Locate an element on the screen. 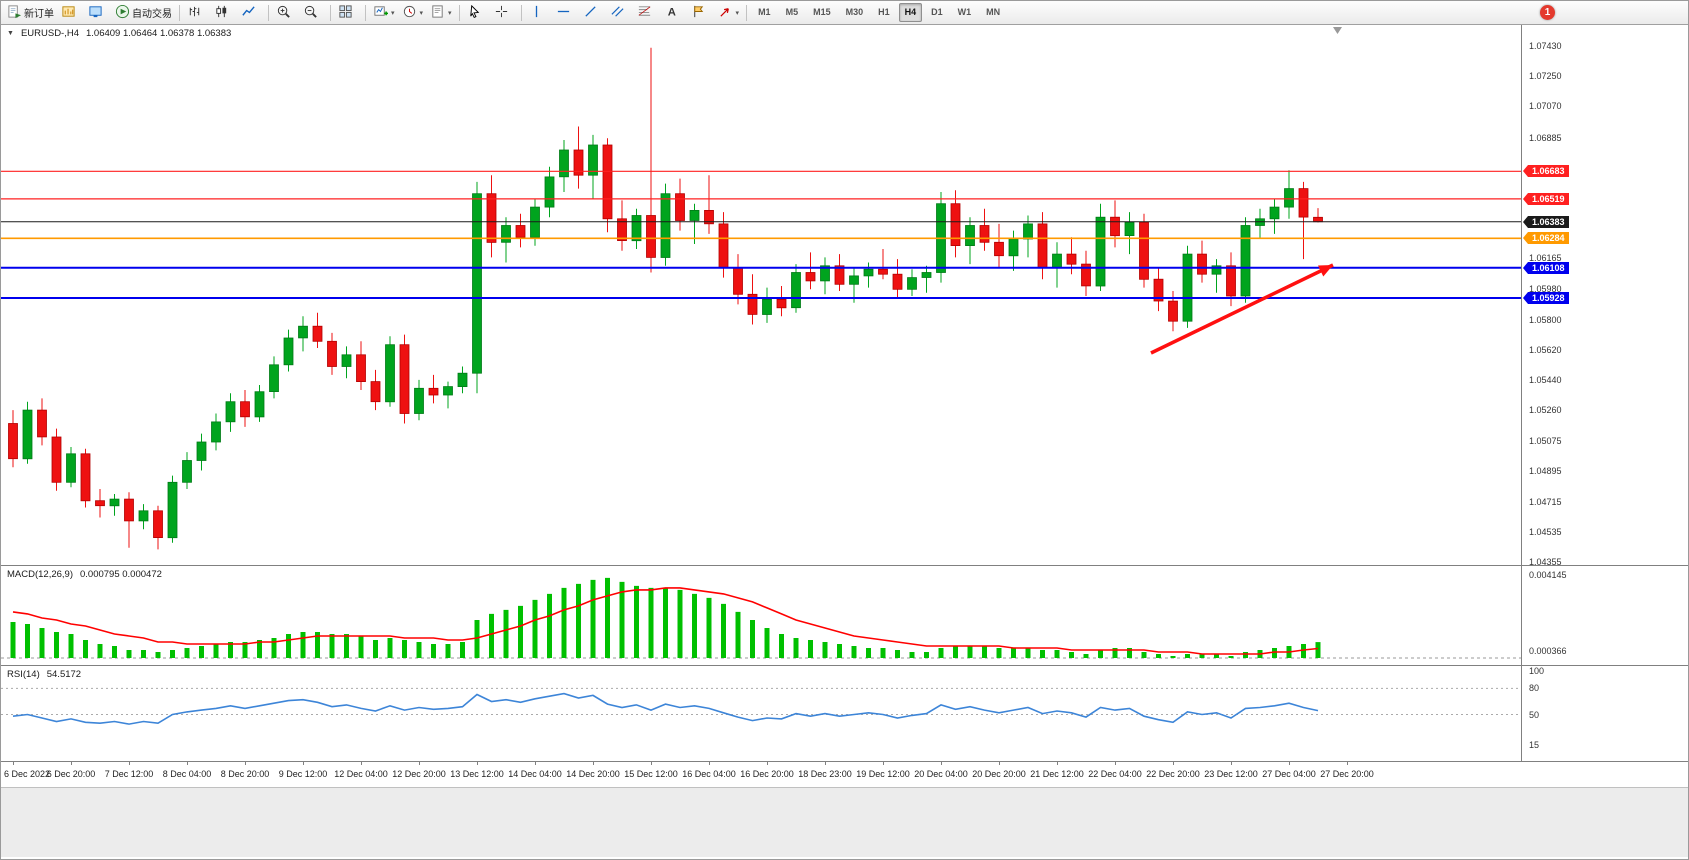 The image size is (1689, 860). timeframe-button-m15: M15 is located at coordinates (822, 12).